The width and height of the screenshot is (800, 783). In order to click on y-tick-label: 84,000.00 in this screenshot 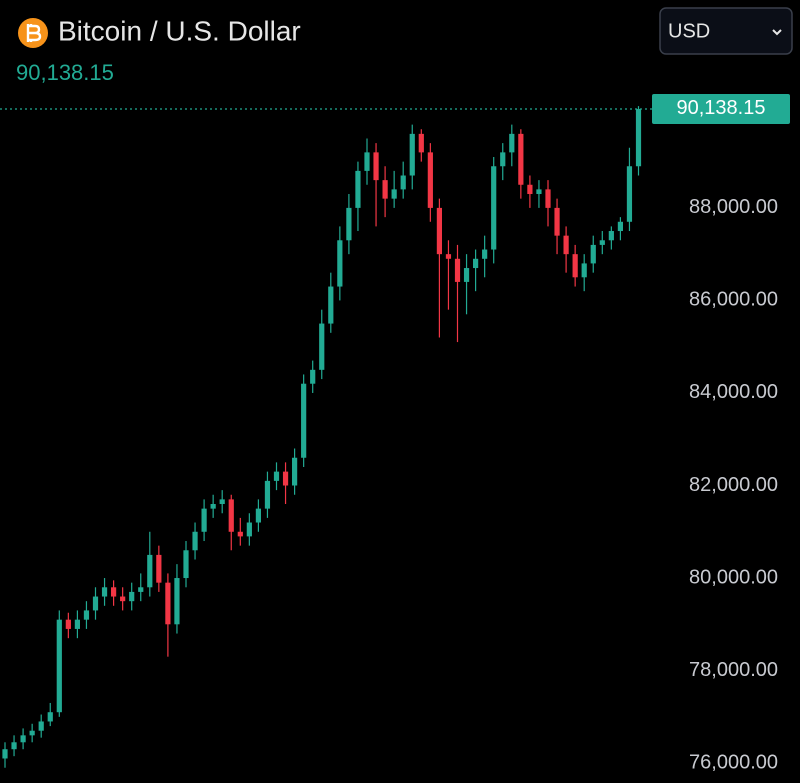, I will do `click(733, 392)`.